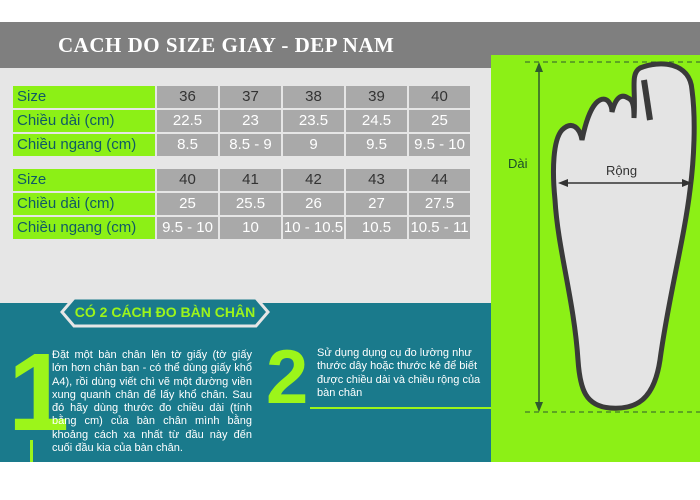  I want to click on table-cell: 9.5, so click(376, 145).